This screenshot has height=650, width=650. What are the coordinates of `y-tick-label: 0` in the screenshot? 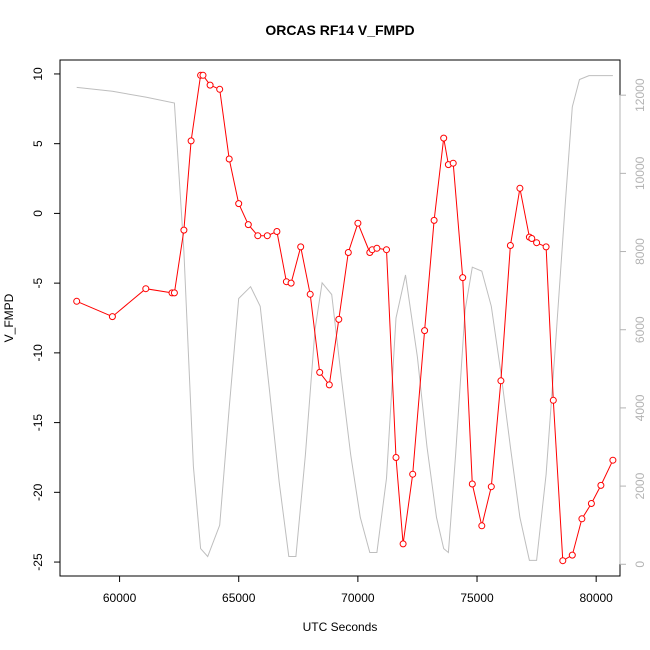 It's located at (38, 213).